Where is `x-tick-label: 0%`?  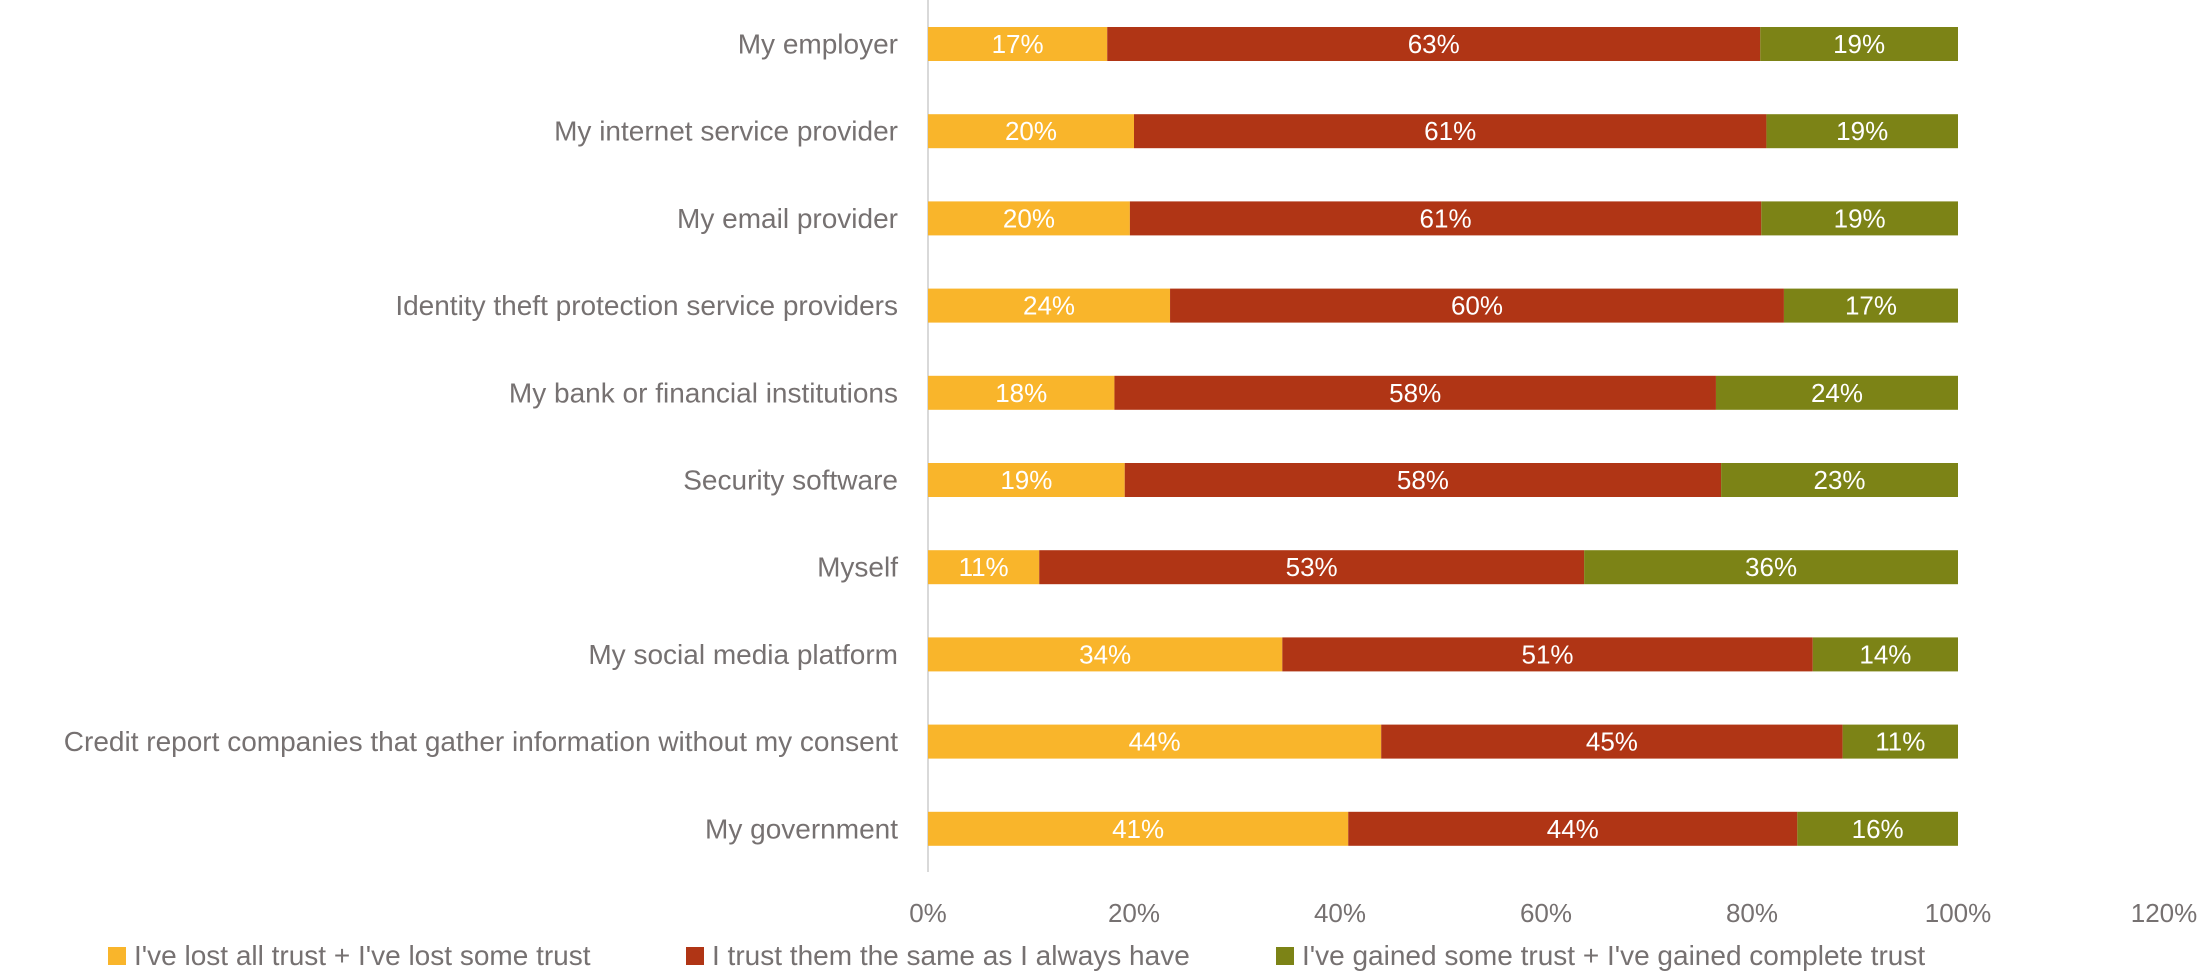 x-tick-label: 0% is located at coordinates (928, 913).